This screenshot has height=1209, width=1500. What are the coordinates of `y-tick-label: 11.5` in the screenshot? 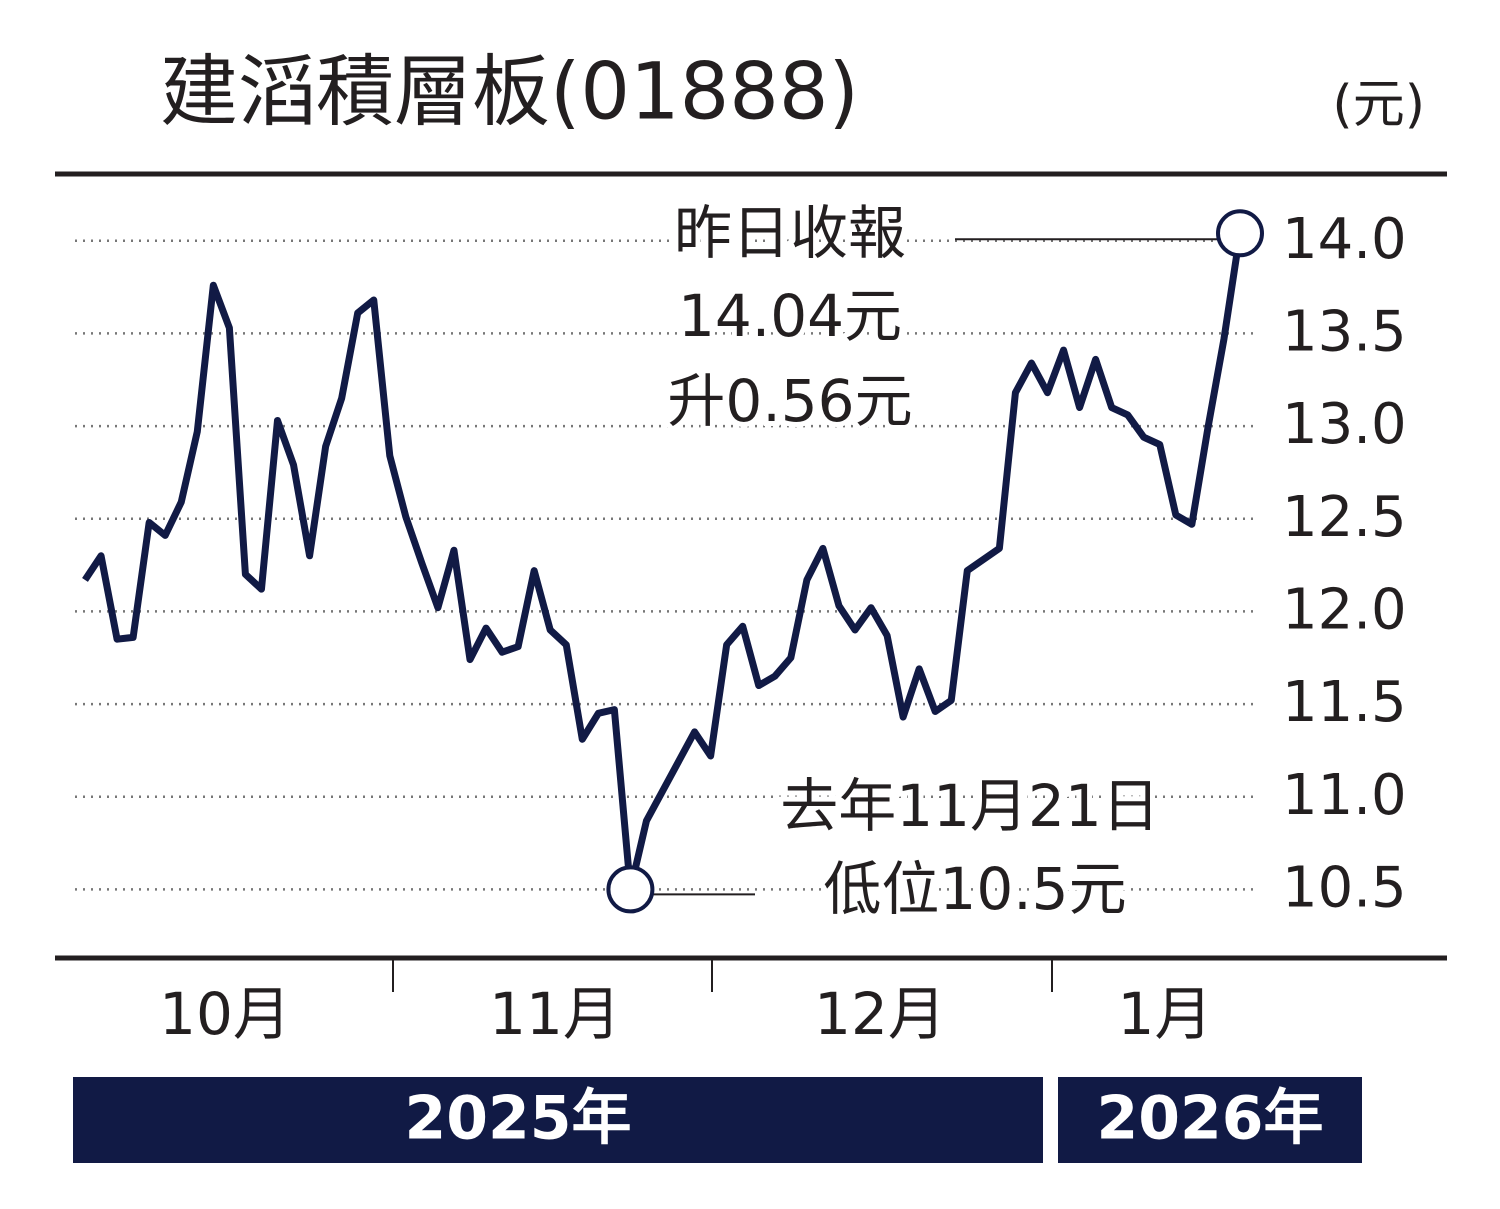 It's located at (1344, 702).